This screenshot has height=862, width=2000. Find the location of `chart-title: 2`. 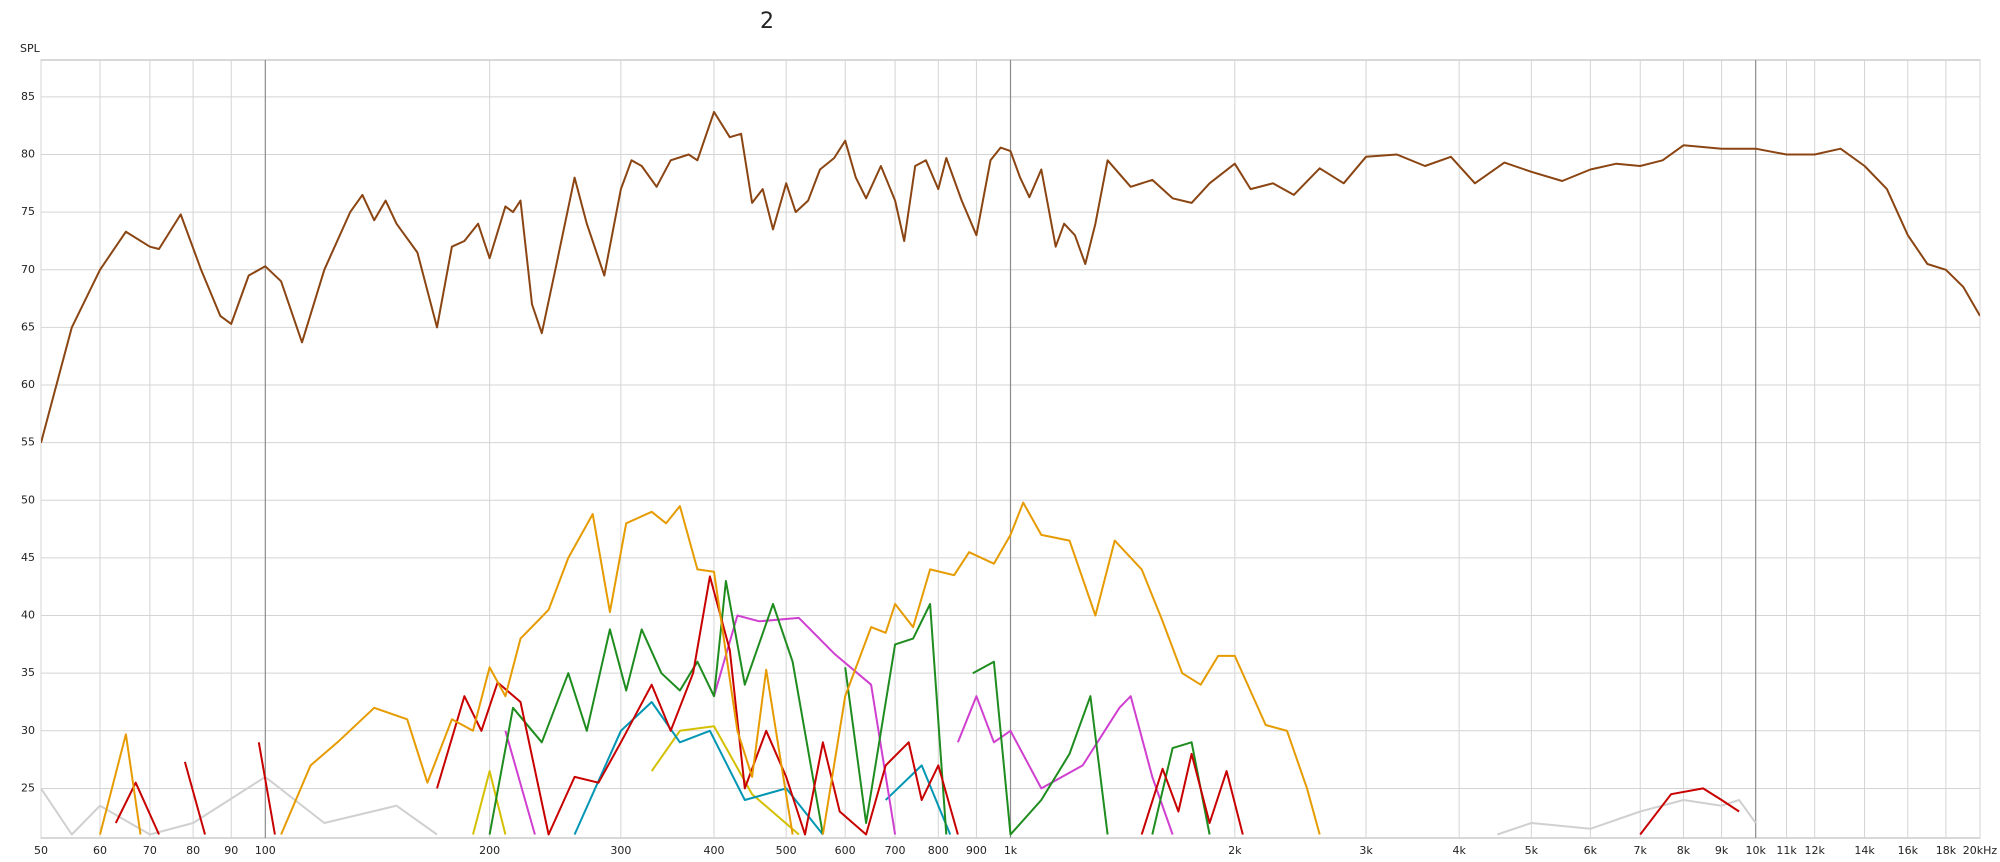

chart-title: 2 is located at coordinates (767, 21).